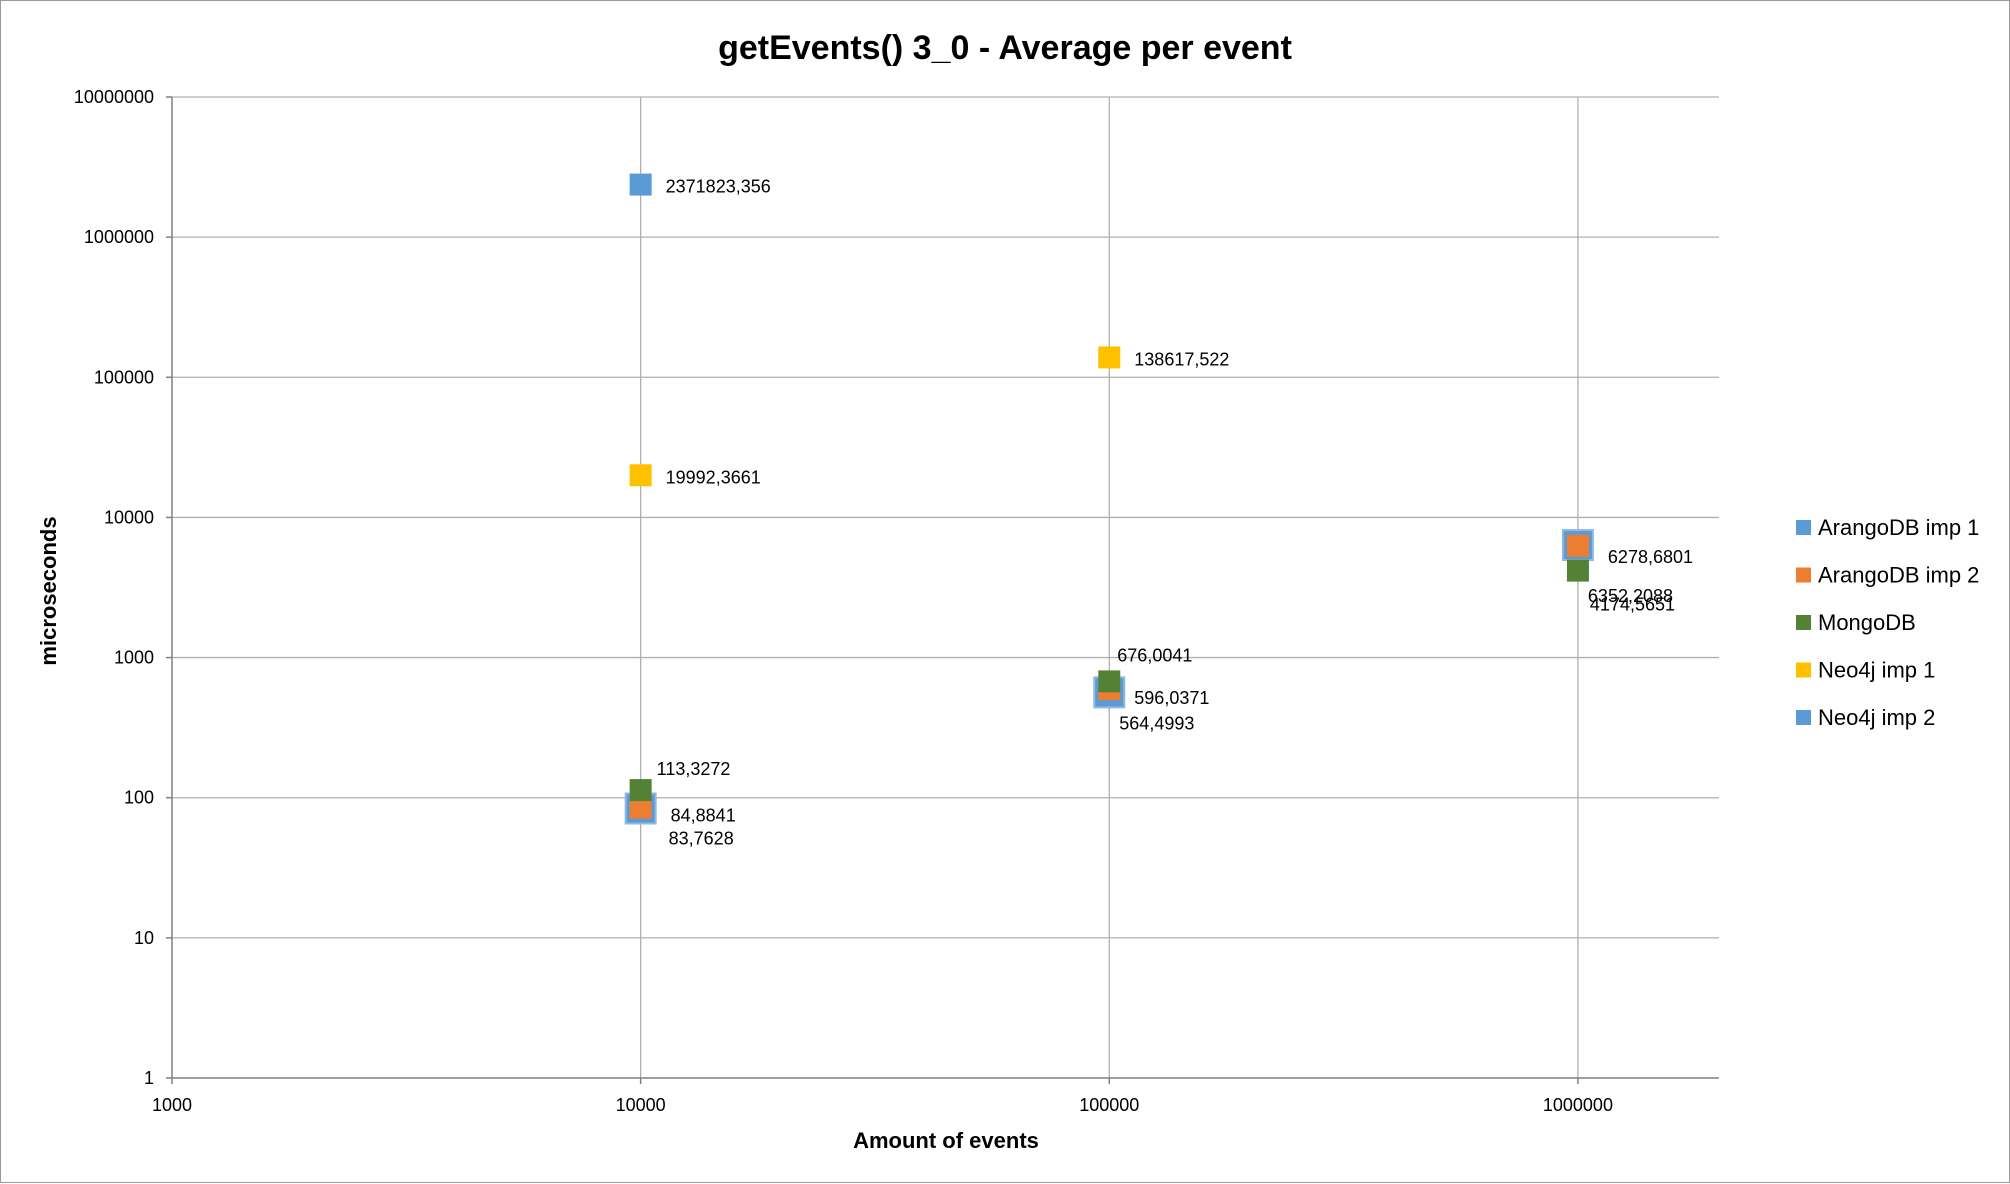 This screenshot has height=1184, width=2010. What do you see at coordinates (124, 377) in the screenshot?
I see `y-tick-label: 100000` at bounding box center [124, 377].